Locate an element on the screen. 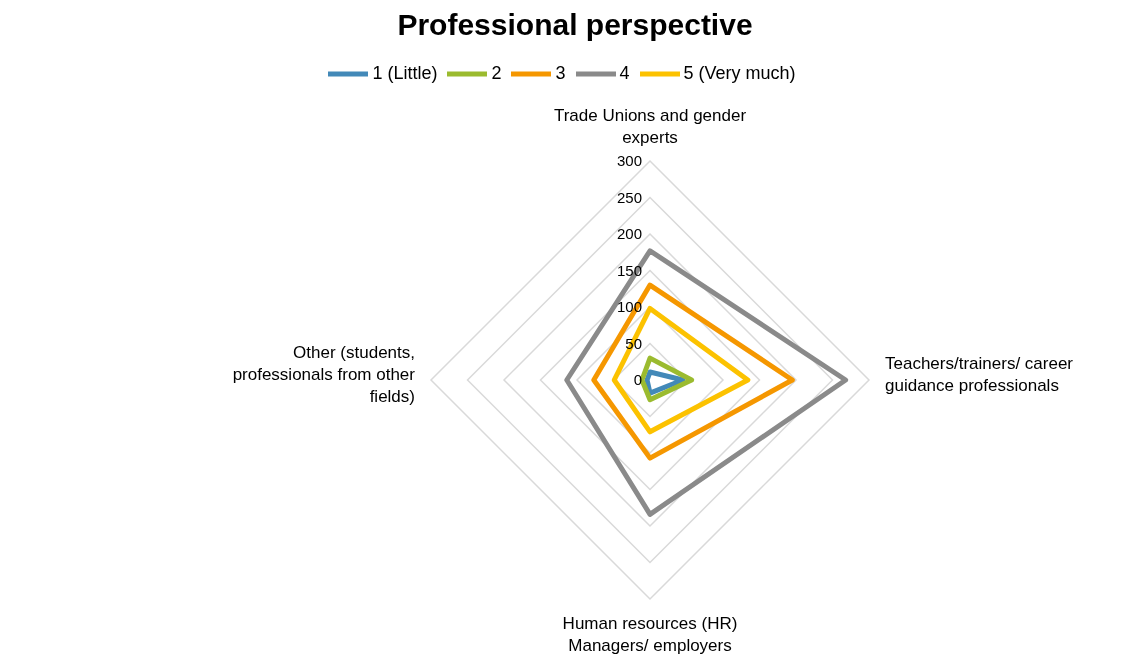  legend-label: 3 is located at coordinates (560, 72).